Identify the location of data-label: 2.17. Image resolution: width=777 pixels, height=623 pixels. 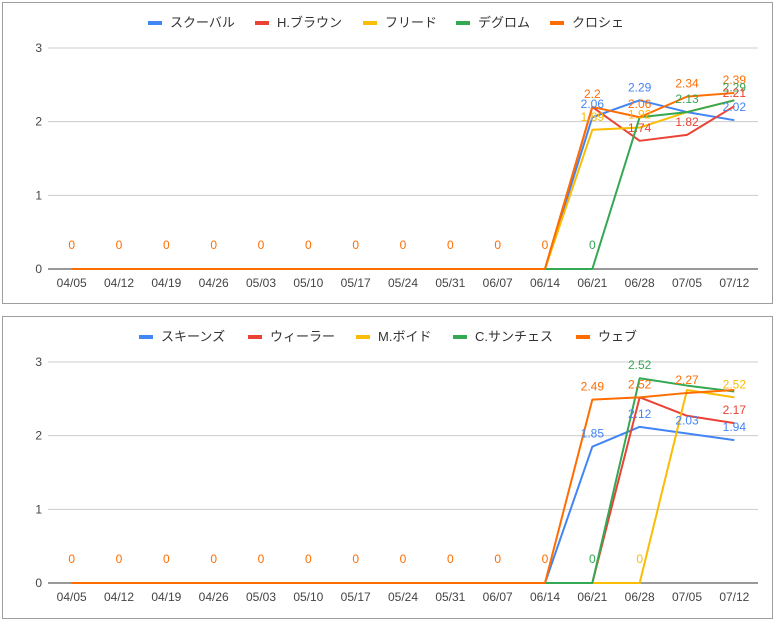
(735, 410).